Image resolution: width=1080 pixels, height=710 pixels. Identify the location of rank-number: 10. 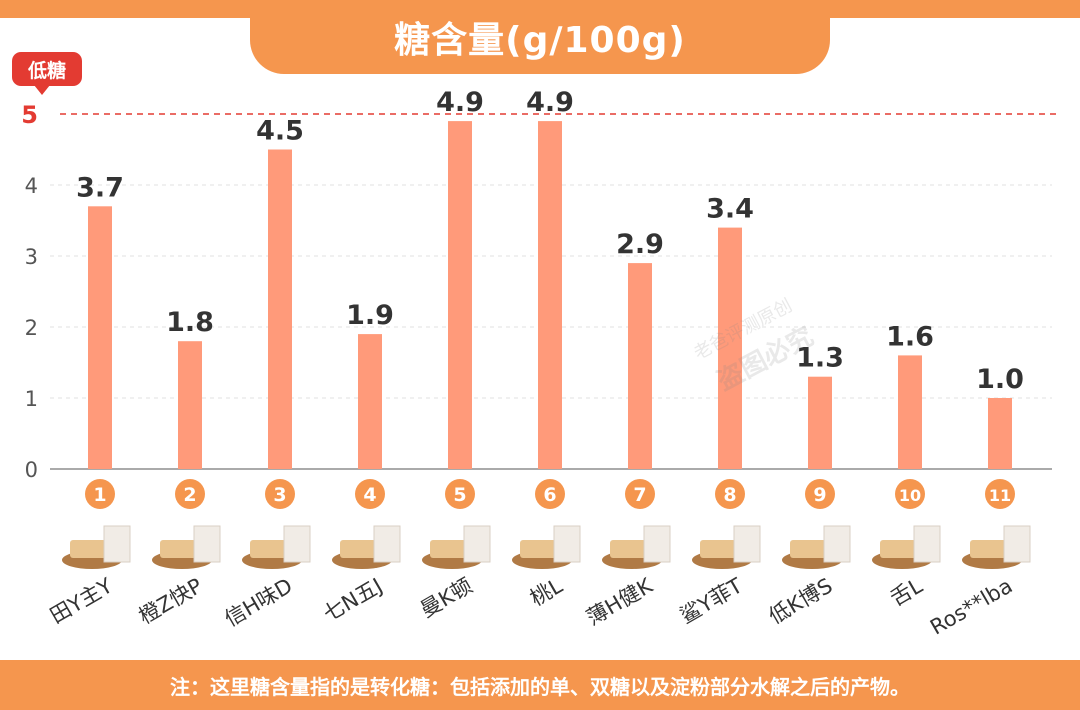
(910, 495).